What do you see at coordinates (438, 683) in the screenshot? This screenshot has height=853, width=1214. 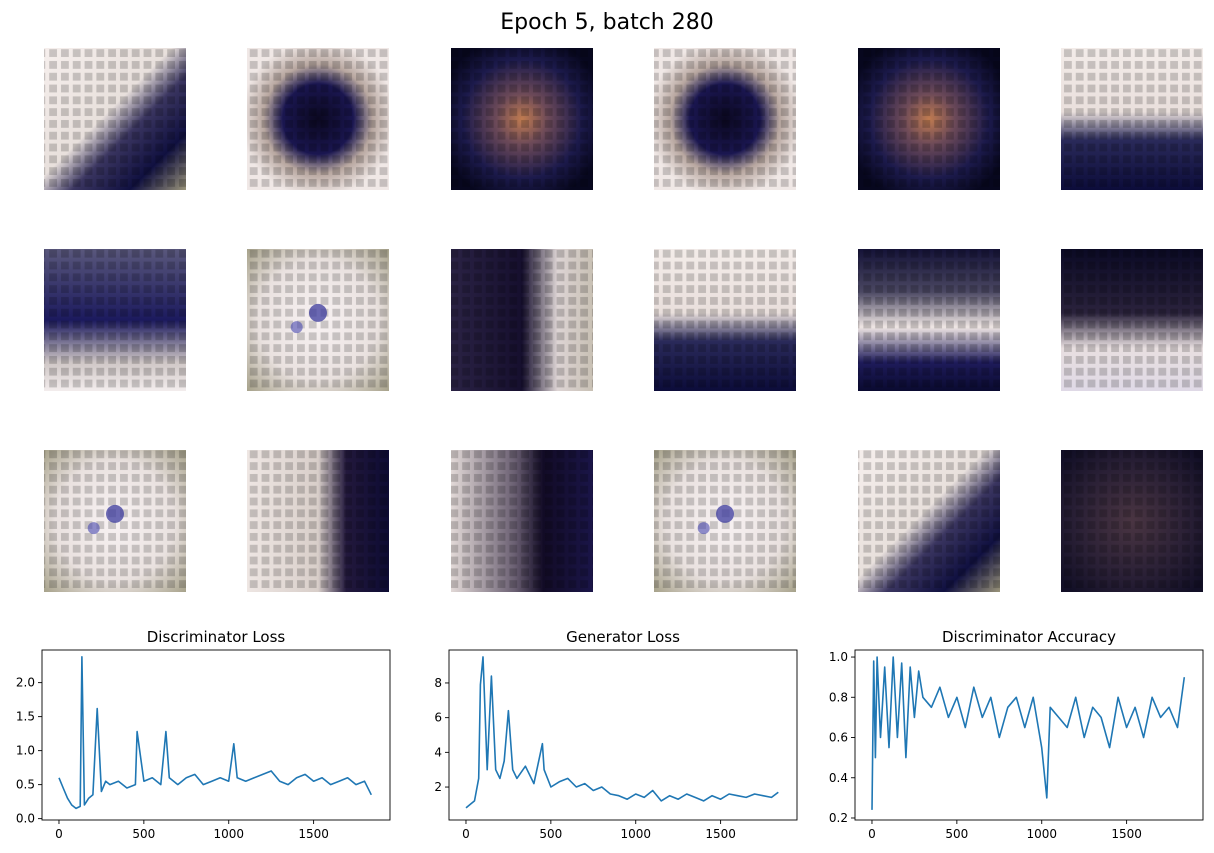 I see `y-tick-label: 8` at bounding box center [438, 683].